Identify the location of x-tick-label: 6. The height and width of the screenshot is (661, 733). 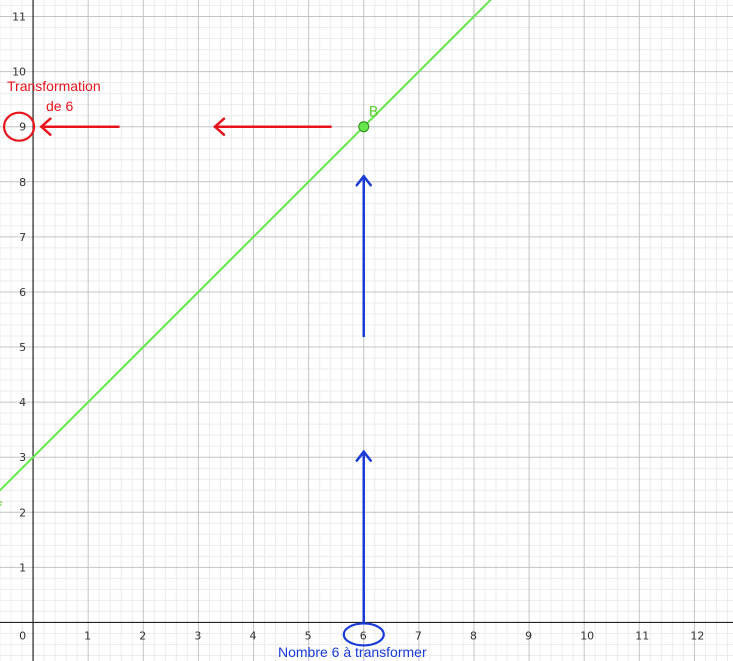
(363, 635).